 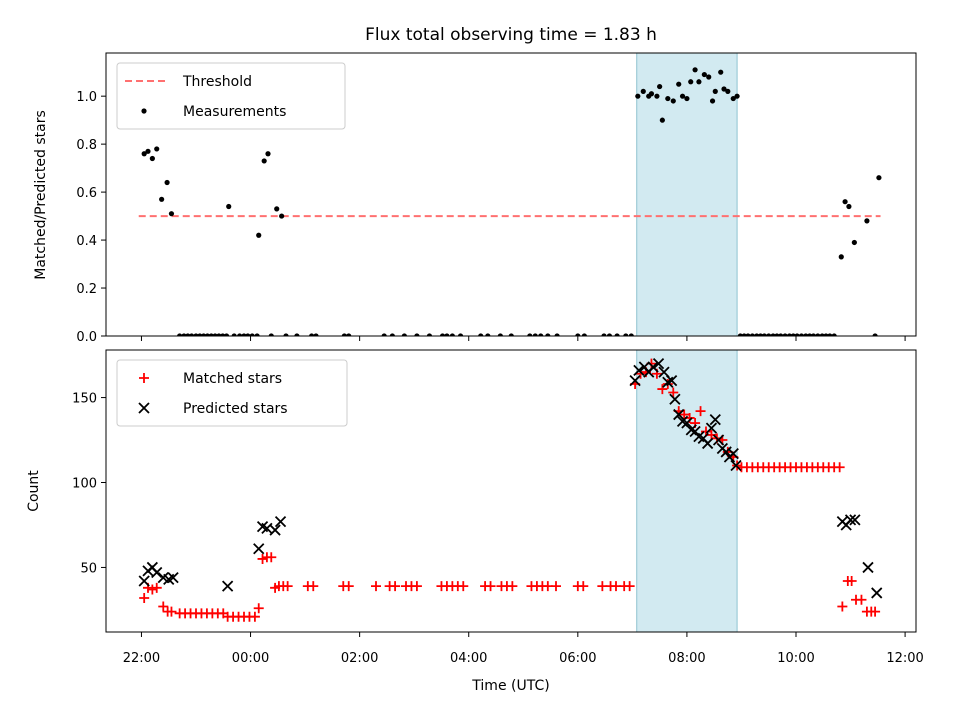 I want to click on y-tick-label: 0.8, so click(x=86, y=145).